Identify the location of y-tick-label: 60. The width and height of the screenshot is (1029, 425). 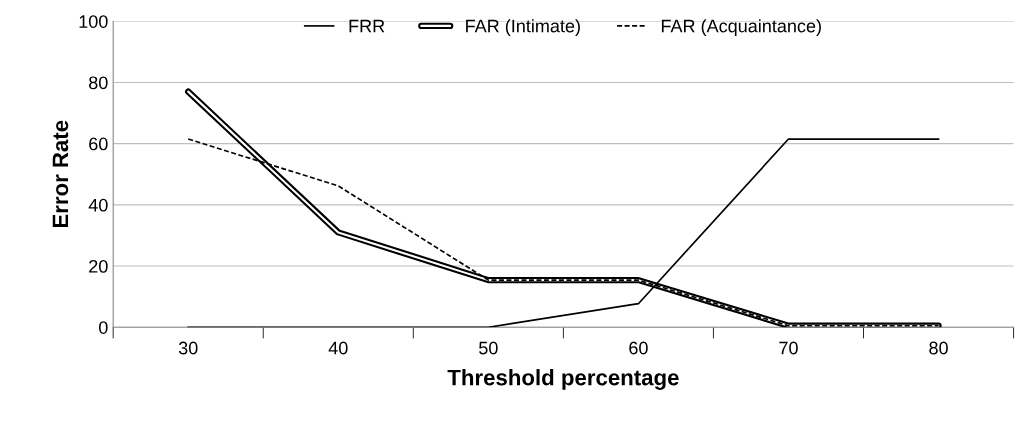
(98, 144).